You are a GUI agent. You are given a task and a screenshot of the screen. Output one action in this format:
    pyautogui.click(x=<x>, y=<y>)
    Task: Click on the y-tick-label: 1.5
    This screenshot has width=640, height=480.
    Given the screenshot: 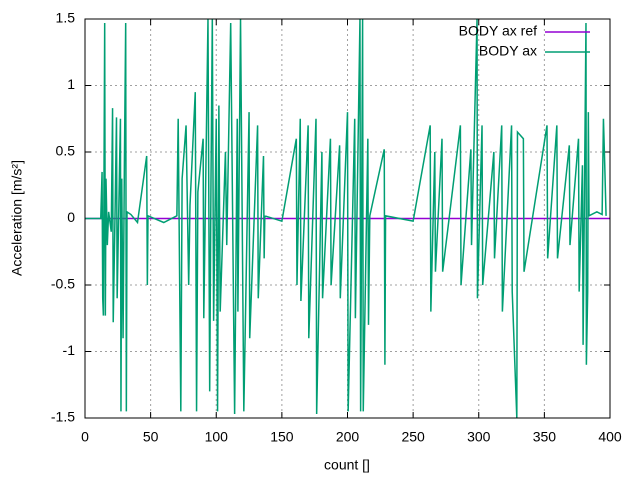 What is the action you would take?
    pyautogui.click(x=66, y=18)
    